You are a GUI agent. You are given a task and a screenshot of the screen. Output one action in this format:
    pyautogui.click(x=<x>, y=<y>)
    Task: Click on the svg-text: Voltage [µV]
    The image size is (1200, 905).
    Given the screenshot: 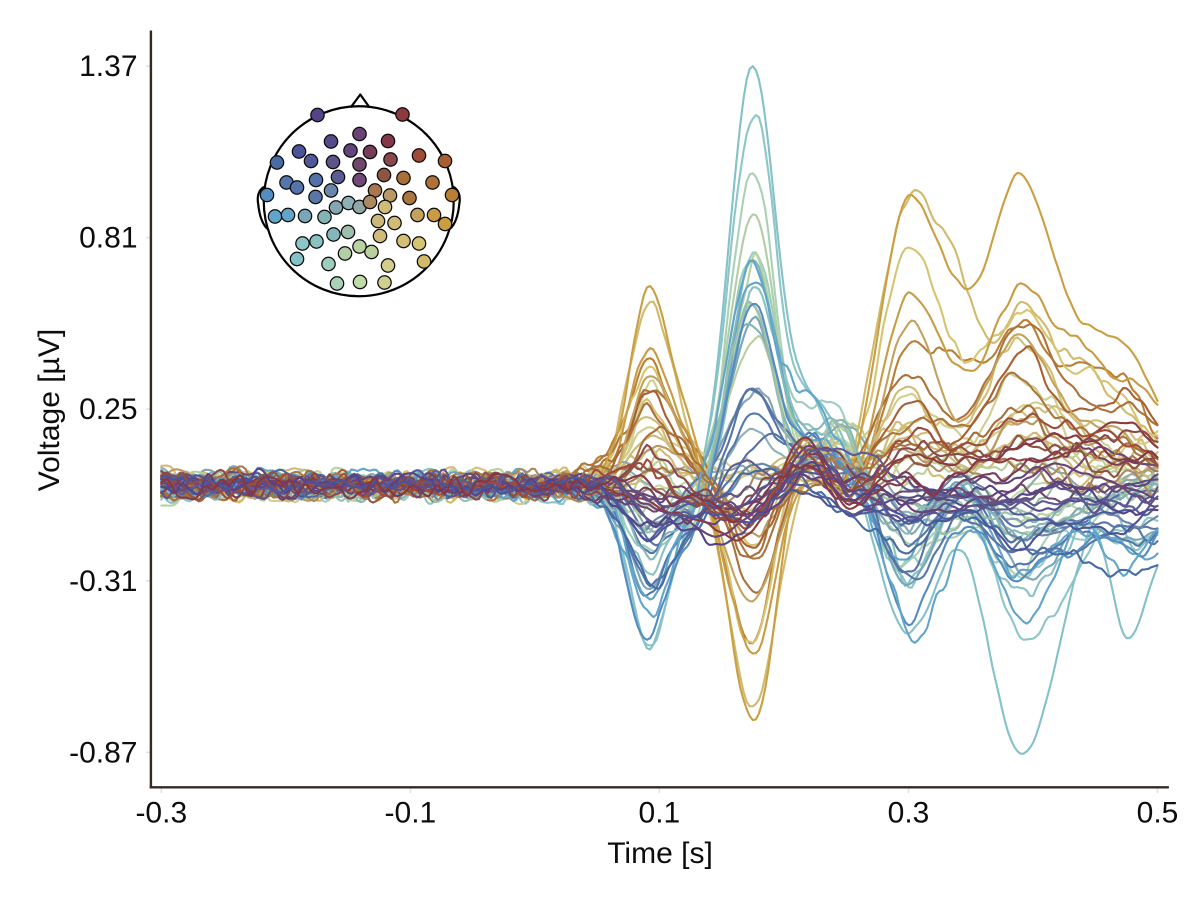 What is the action you would take?
    pyautogui.click(x=49, y=410)
    